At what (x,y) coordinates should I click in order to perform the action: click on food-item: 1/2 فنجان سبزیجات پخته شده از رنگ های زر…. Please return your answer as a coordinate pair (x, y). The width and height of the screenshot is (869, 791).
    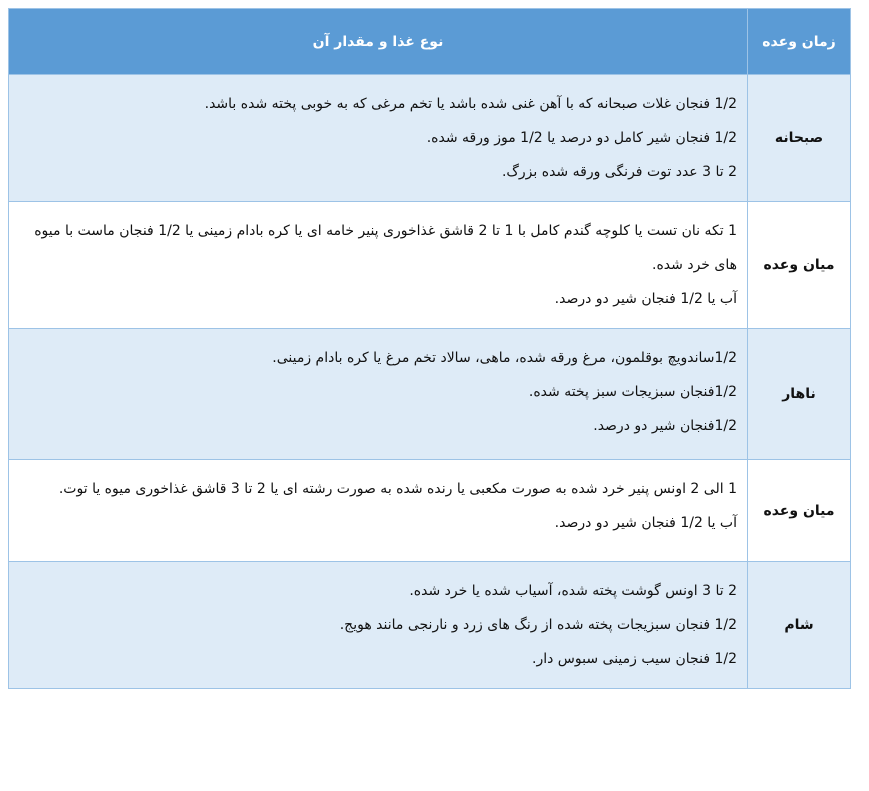
    Looking at the image, I should click on (538, 625).